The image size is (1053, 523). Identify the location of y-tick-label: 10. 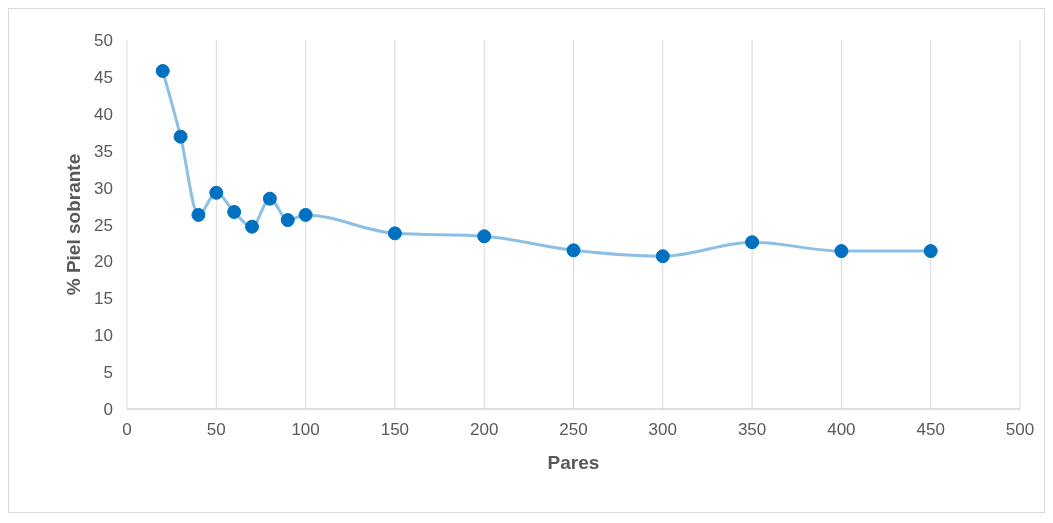
(103, 336).